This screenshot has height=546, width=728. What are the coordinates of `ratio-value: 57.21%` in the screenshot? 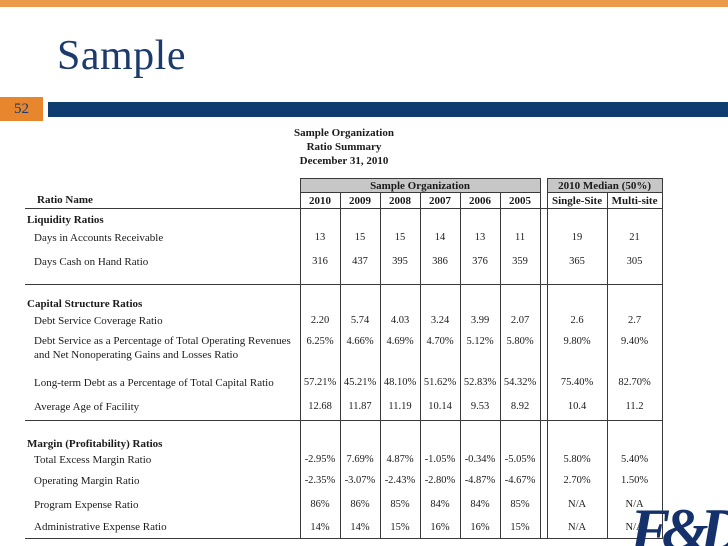 It's located at (320, 382).